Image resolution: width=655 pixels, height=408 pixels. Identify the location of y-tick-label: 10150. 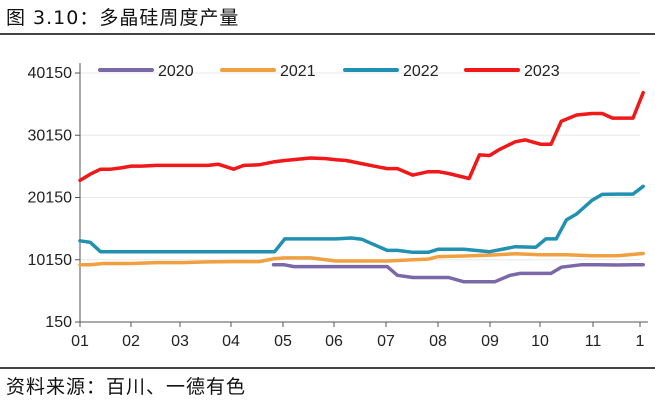
(50, 260).